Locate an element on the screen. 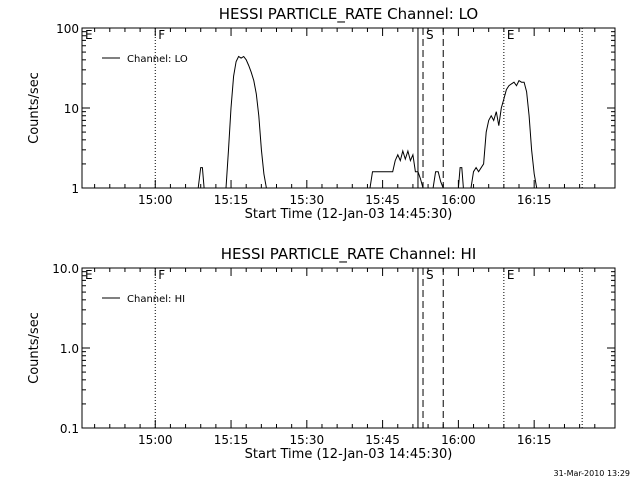 This screenshot has height=480, width=640. y-tick-label: 1.0 is located at coordinates (69, 349).